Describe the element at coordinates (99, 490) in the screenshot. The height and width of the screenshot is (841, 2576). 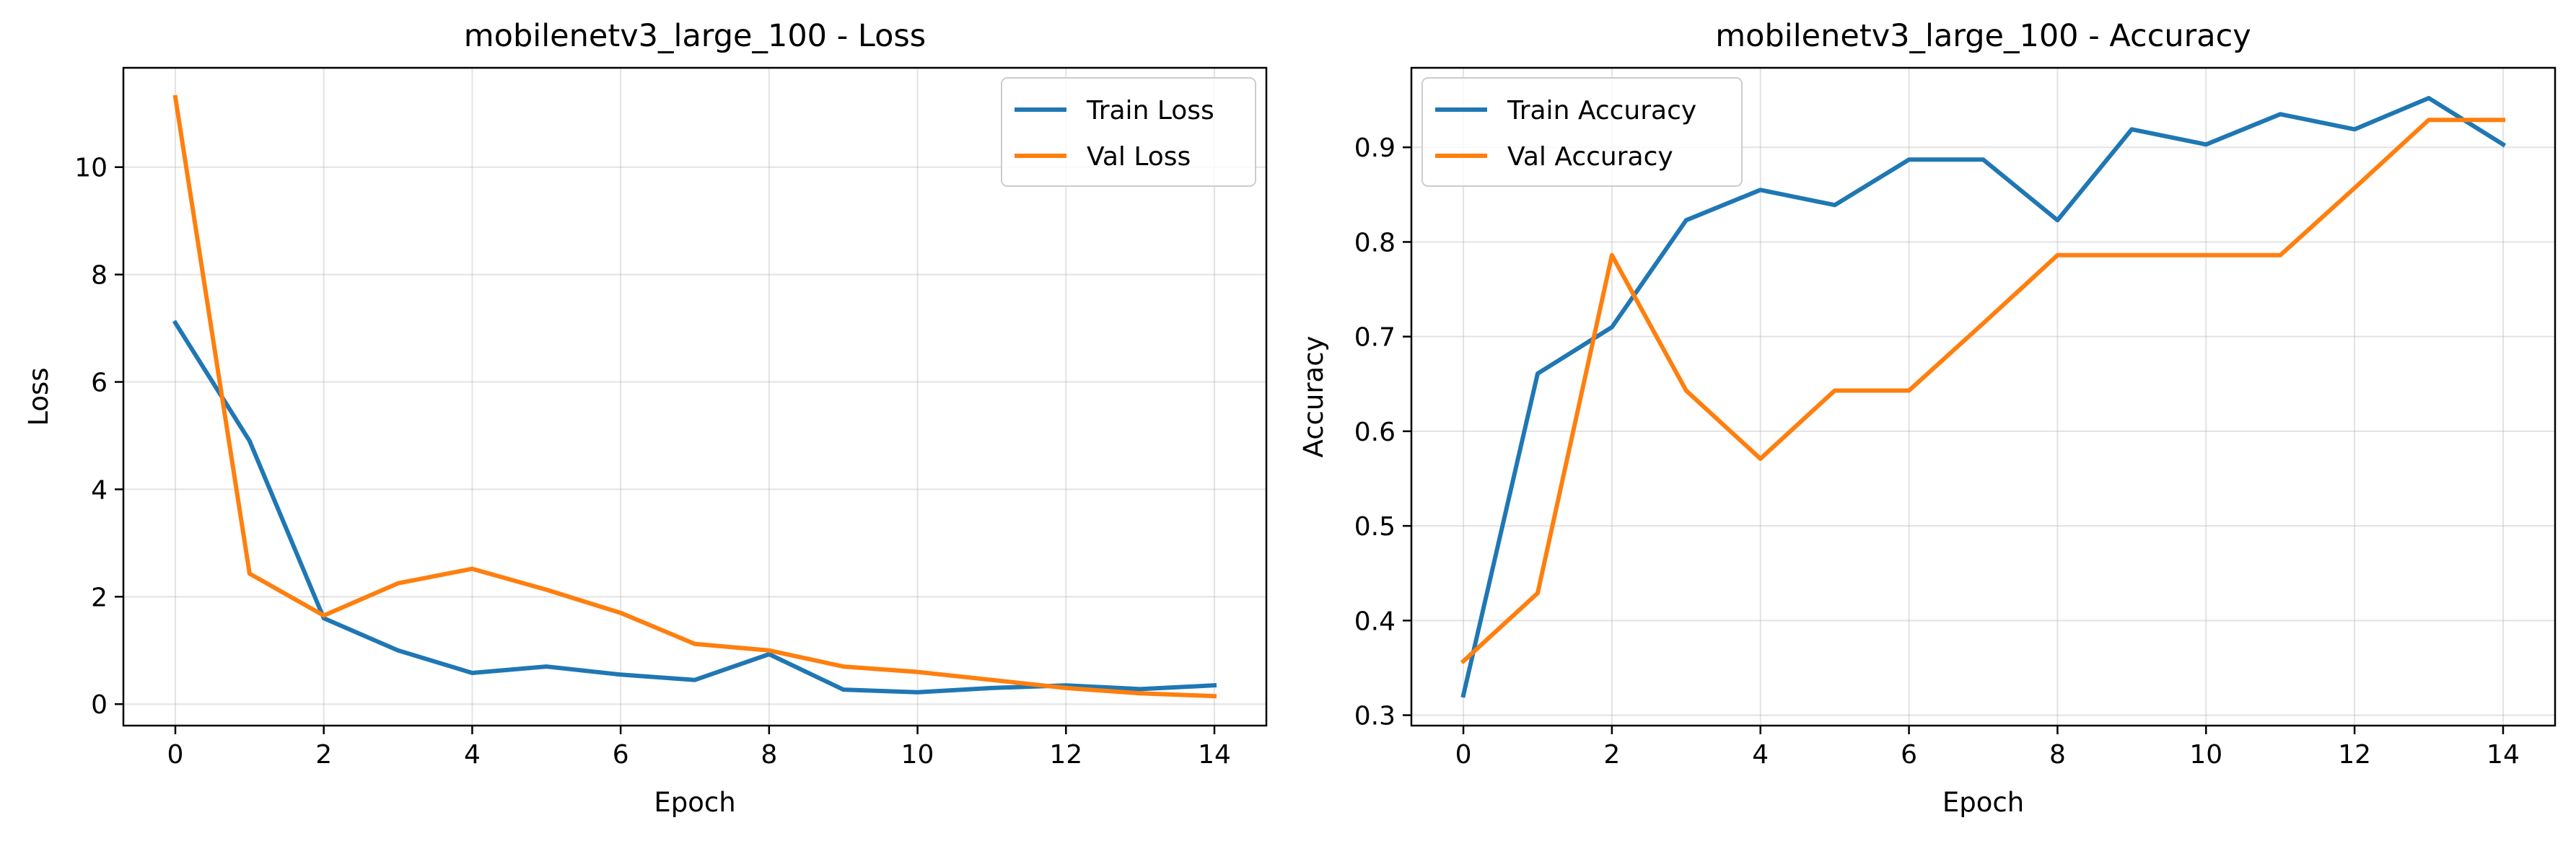
I see `y-tick-label: 4` at that location.